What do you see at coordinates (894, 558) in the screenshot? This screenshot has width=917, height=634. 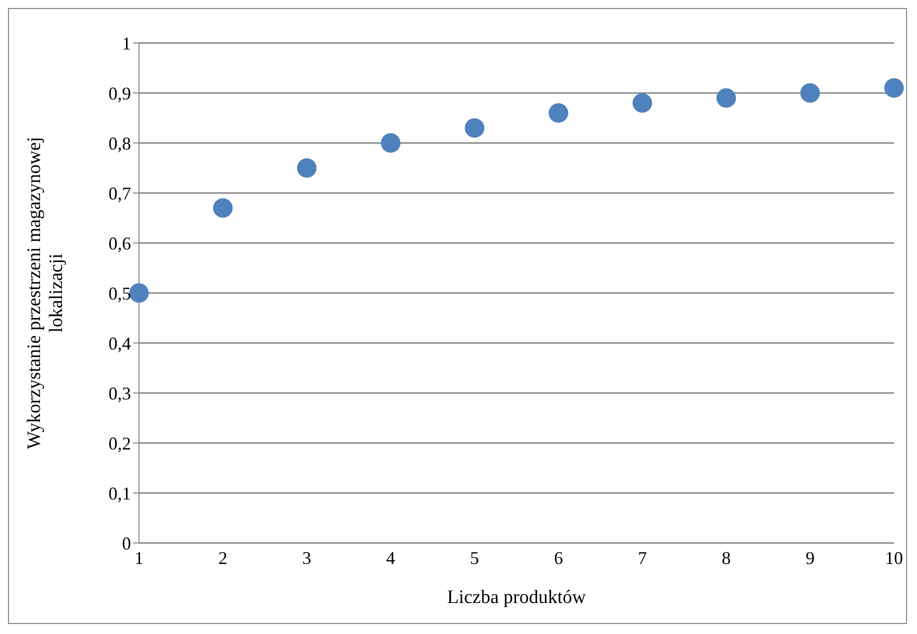 I see `x-tick-label: 10` at bounding box center [894, 558].